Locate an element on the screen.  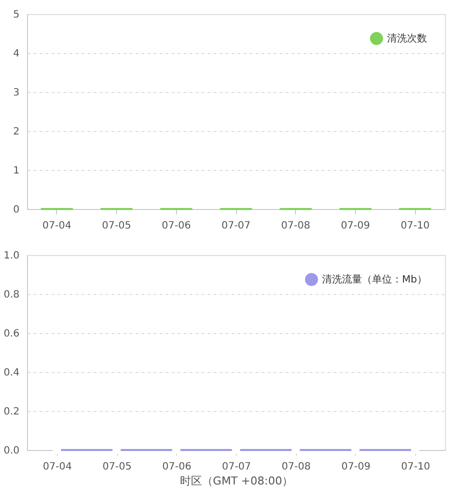
y-tick-label: 0.0 is located at coordinates (12, 451).